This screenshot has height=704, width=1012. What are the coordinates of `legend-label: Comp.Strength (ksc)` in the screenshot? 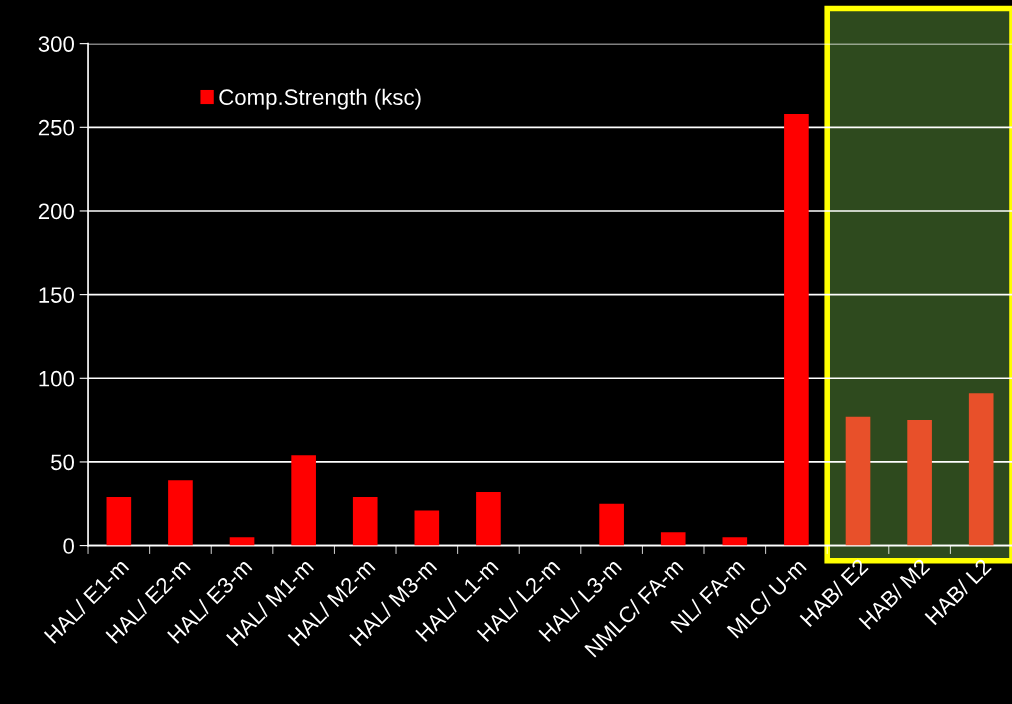 It's located at (320, 99).